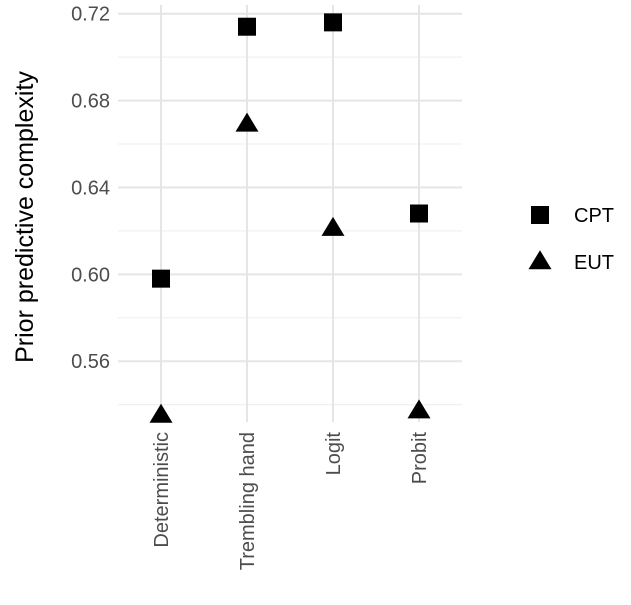 The image size is (631, 605). I want to click on eut-point-trembling-hand, so click(247, 122).